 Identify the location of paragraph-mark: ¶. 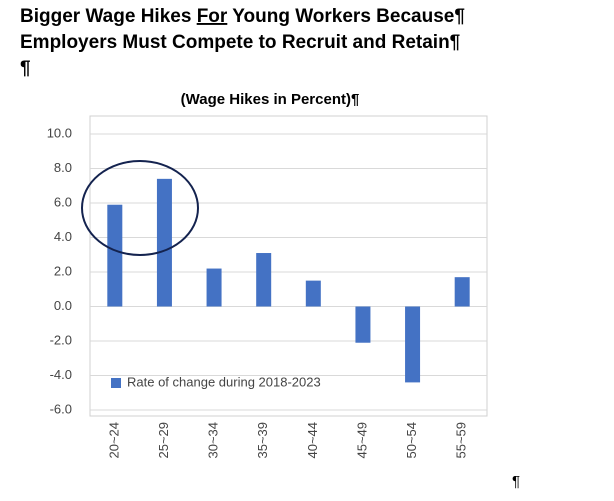
(516, 481).